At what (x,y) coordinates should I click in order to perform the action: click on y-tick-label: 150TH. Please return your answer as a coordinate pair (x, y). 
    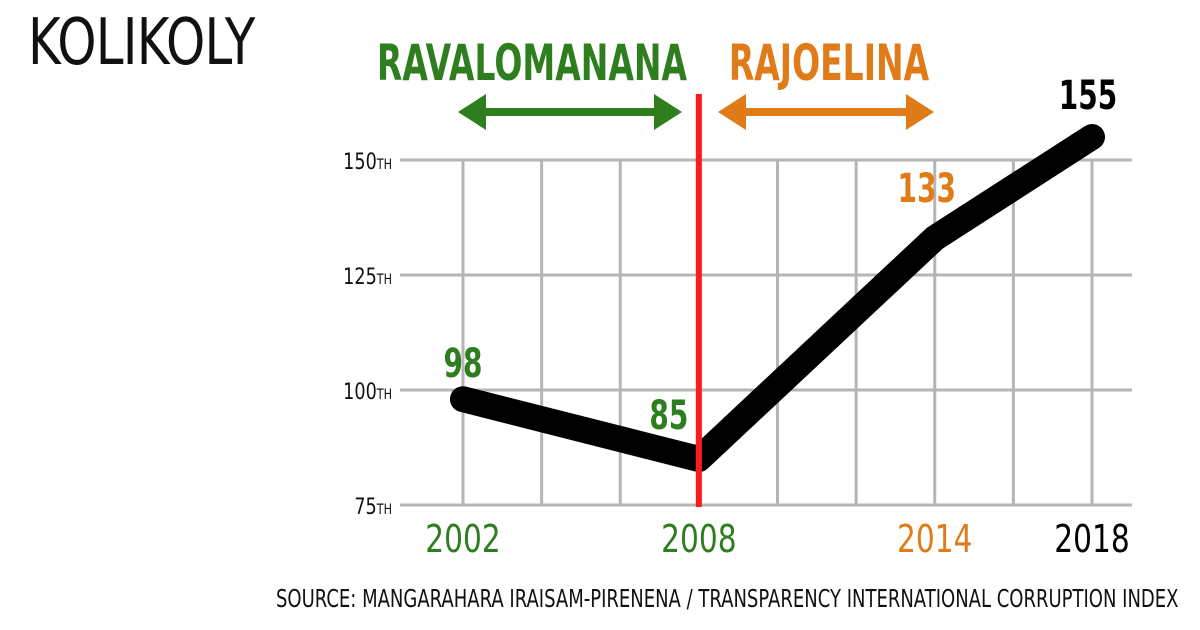
    Looking at the image, I should click on (367, 161).